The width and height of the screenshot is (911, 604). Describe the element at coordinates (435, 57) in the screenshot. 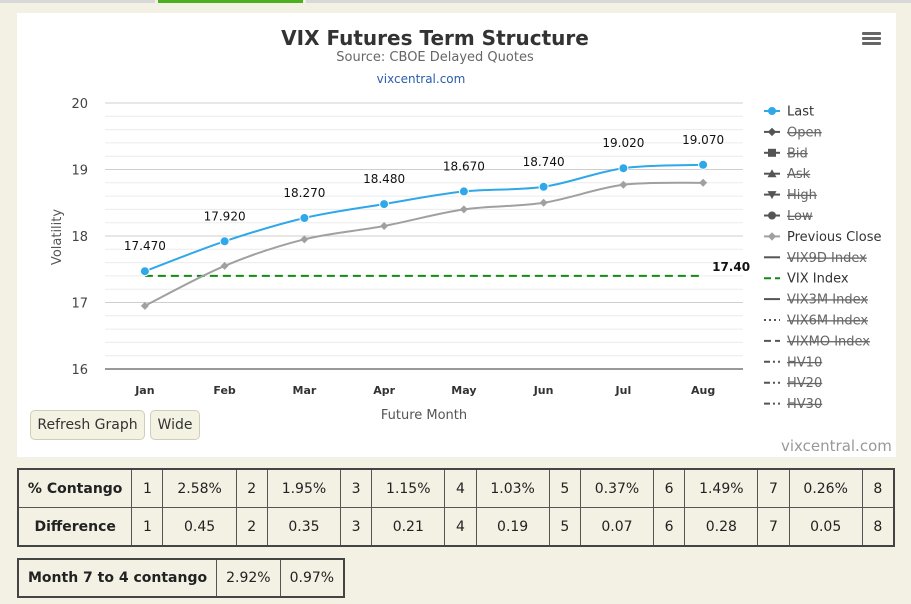

I see `chart-subtitle: Source: CBOE Delayed Quotes` at that location.